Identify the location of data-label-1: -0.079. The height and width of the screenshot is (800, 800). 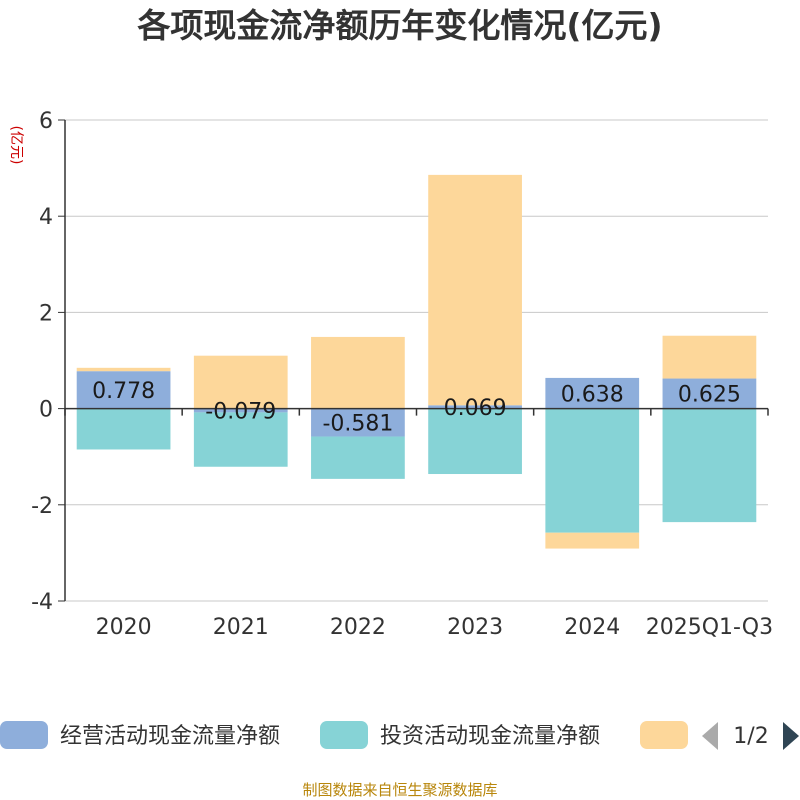
(240, 411).